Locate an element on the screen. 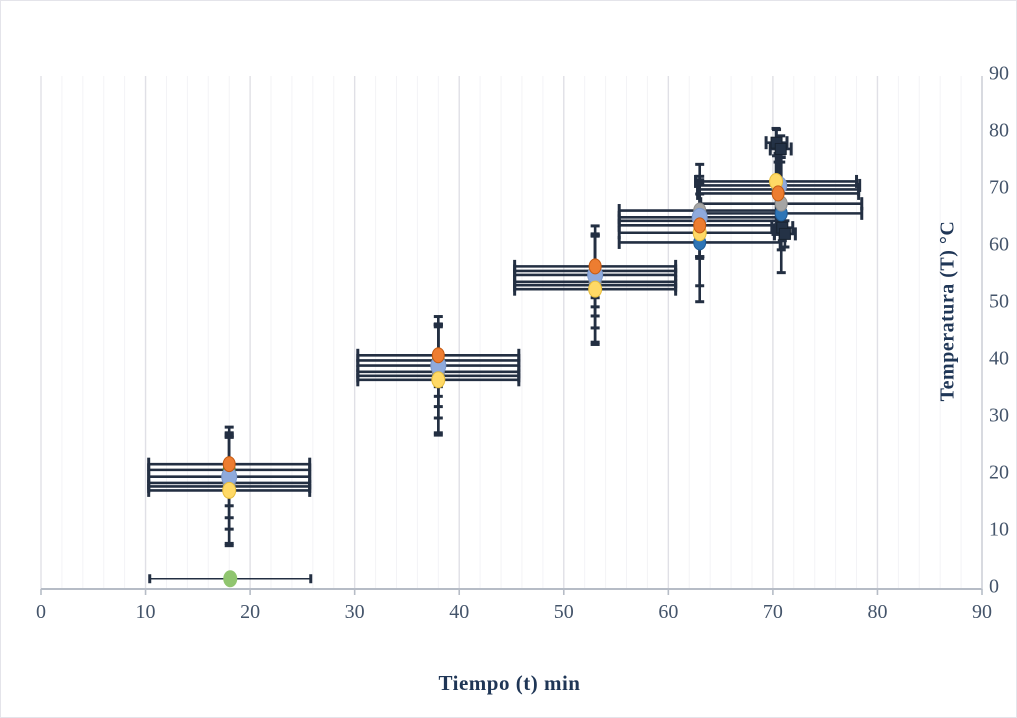 This screenshot has height=718, width=1017. serie-verde-base-point is located at coordinates (230, 579).